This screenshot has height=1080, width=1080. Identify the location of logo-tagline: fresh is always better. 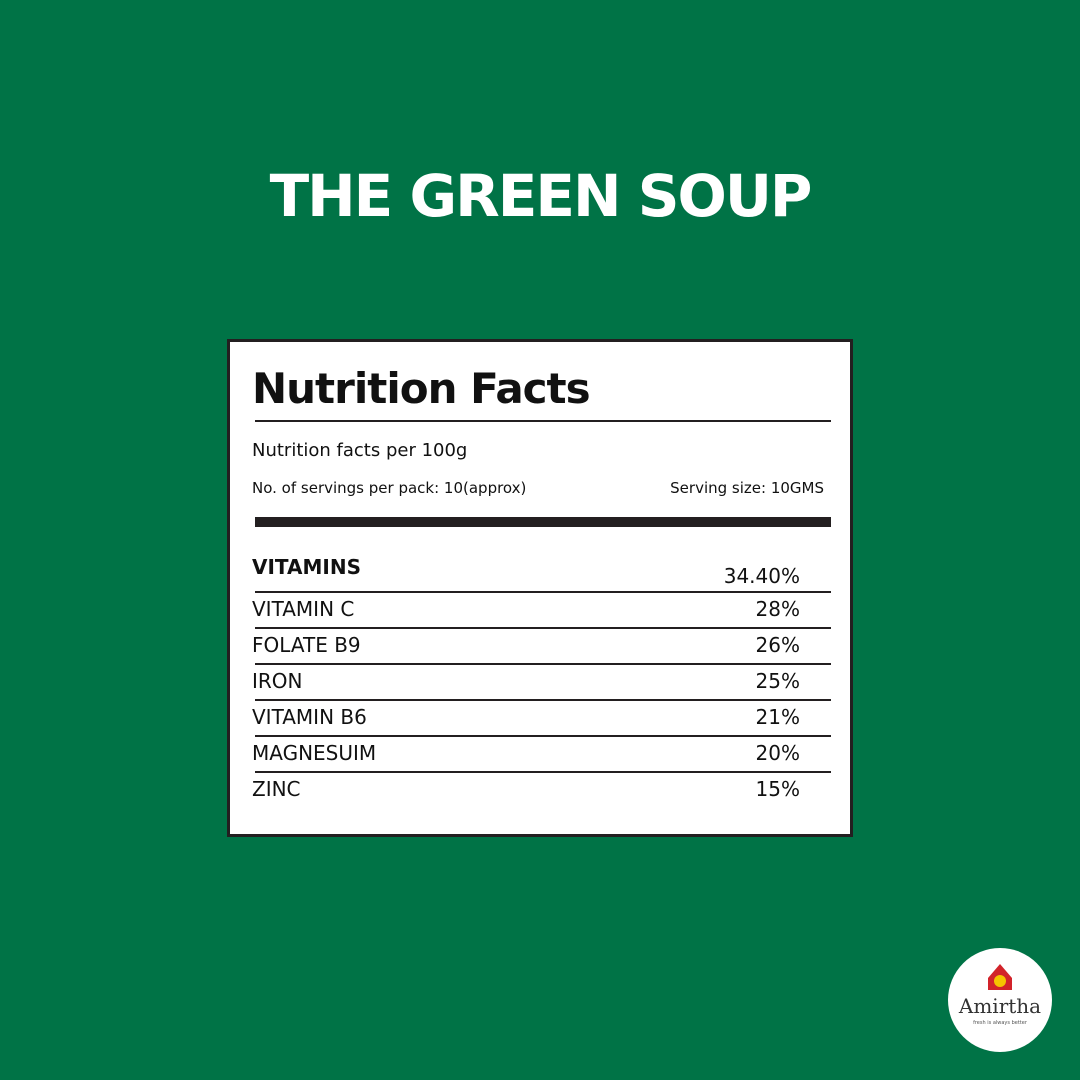
(1000, 1023).